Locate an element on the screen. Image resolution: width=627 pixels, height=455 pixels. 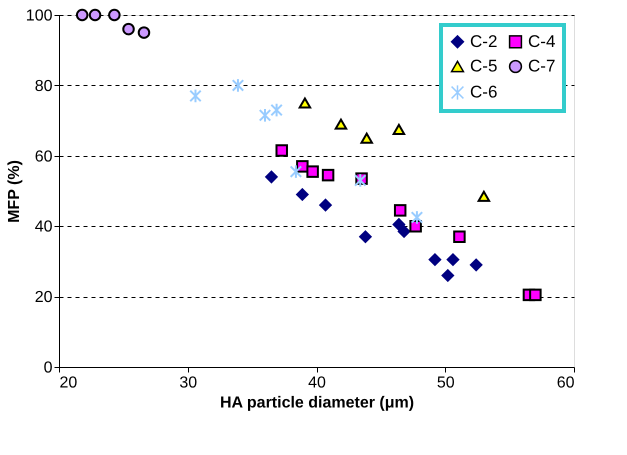
legend-label: C-7 is located at coordinates (542, 66).